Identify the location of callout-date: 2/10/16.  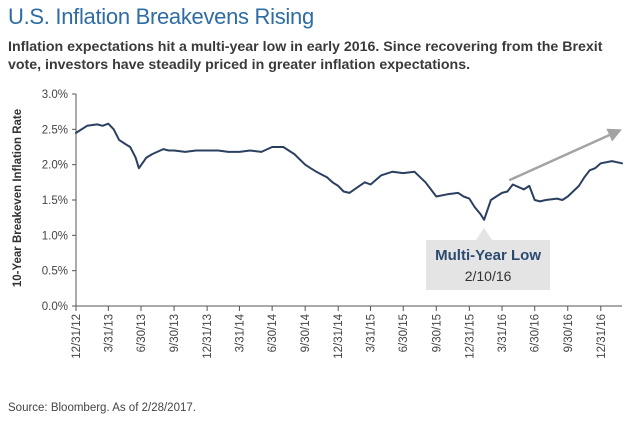
(488, 276).